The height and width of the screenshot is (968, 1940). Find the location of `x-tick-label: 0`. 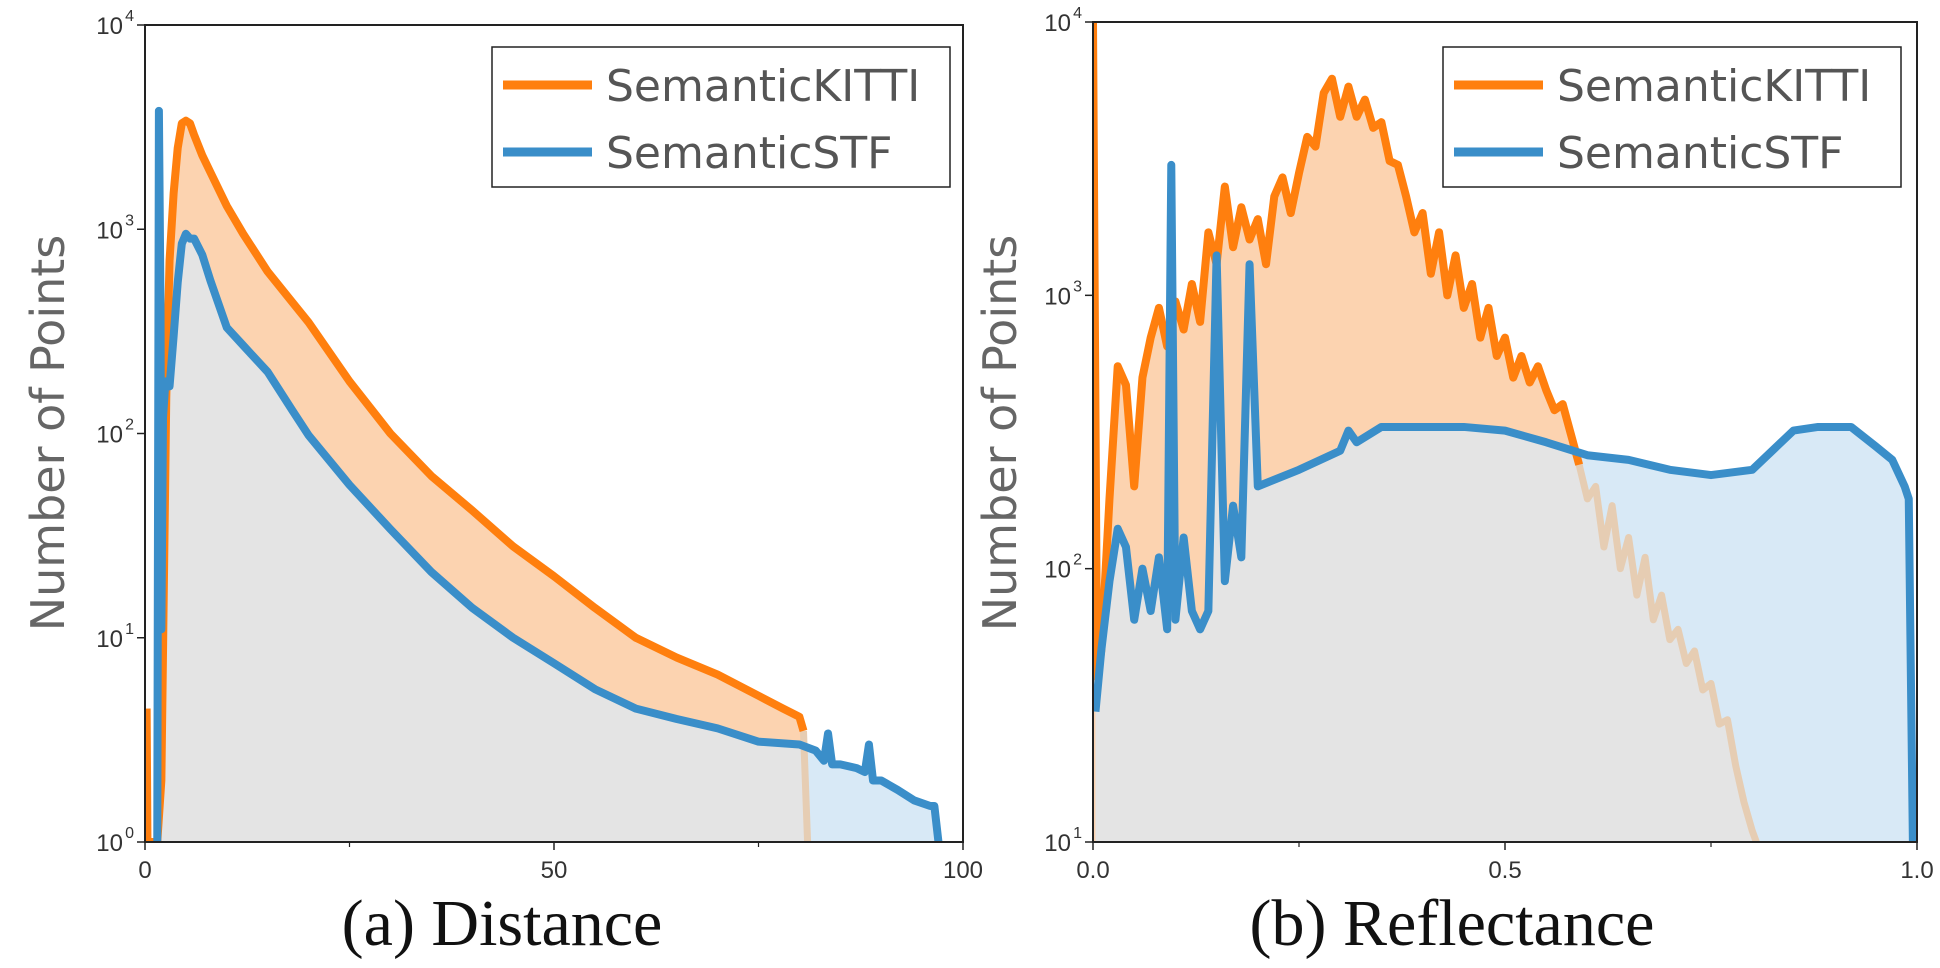

x-tick-label: 0 is located at coordinates (144, 870).